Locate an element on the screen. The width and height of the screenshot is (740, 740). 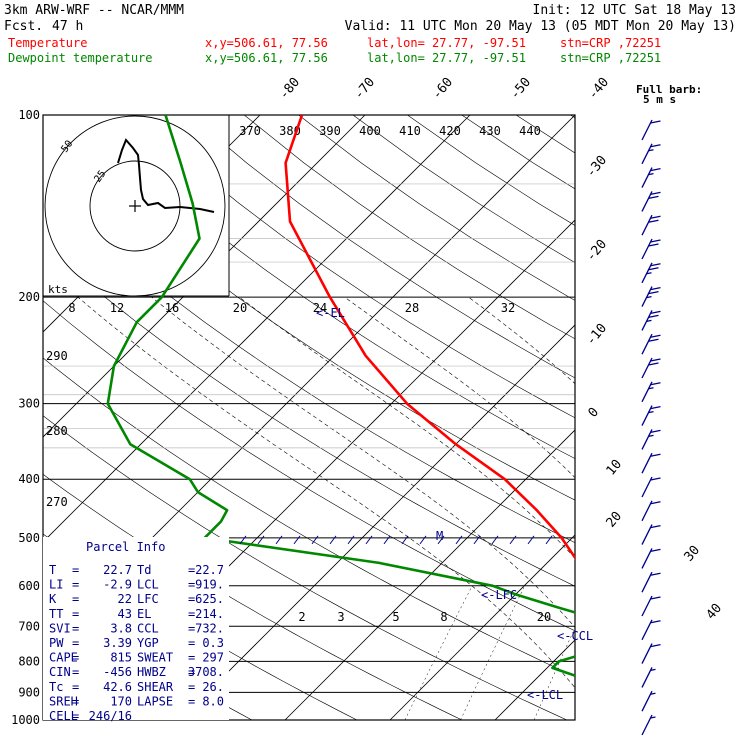
forecast-label: Fcst. is located at coordinates (23, 26).